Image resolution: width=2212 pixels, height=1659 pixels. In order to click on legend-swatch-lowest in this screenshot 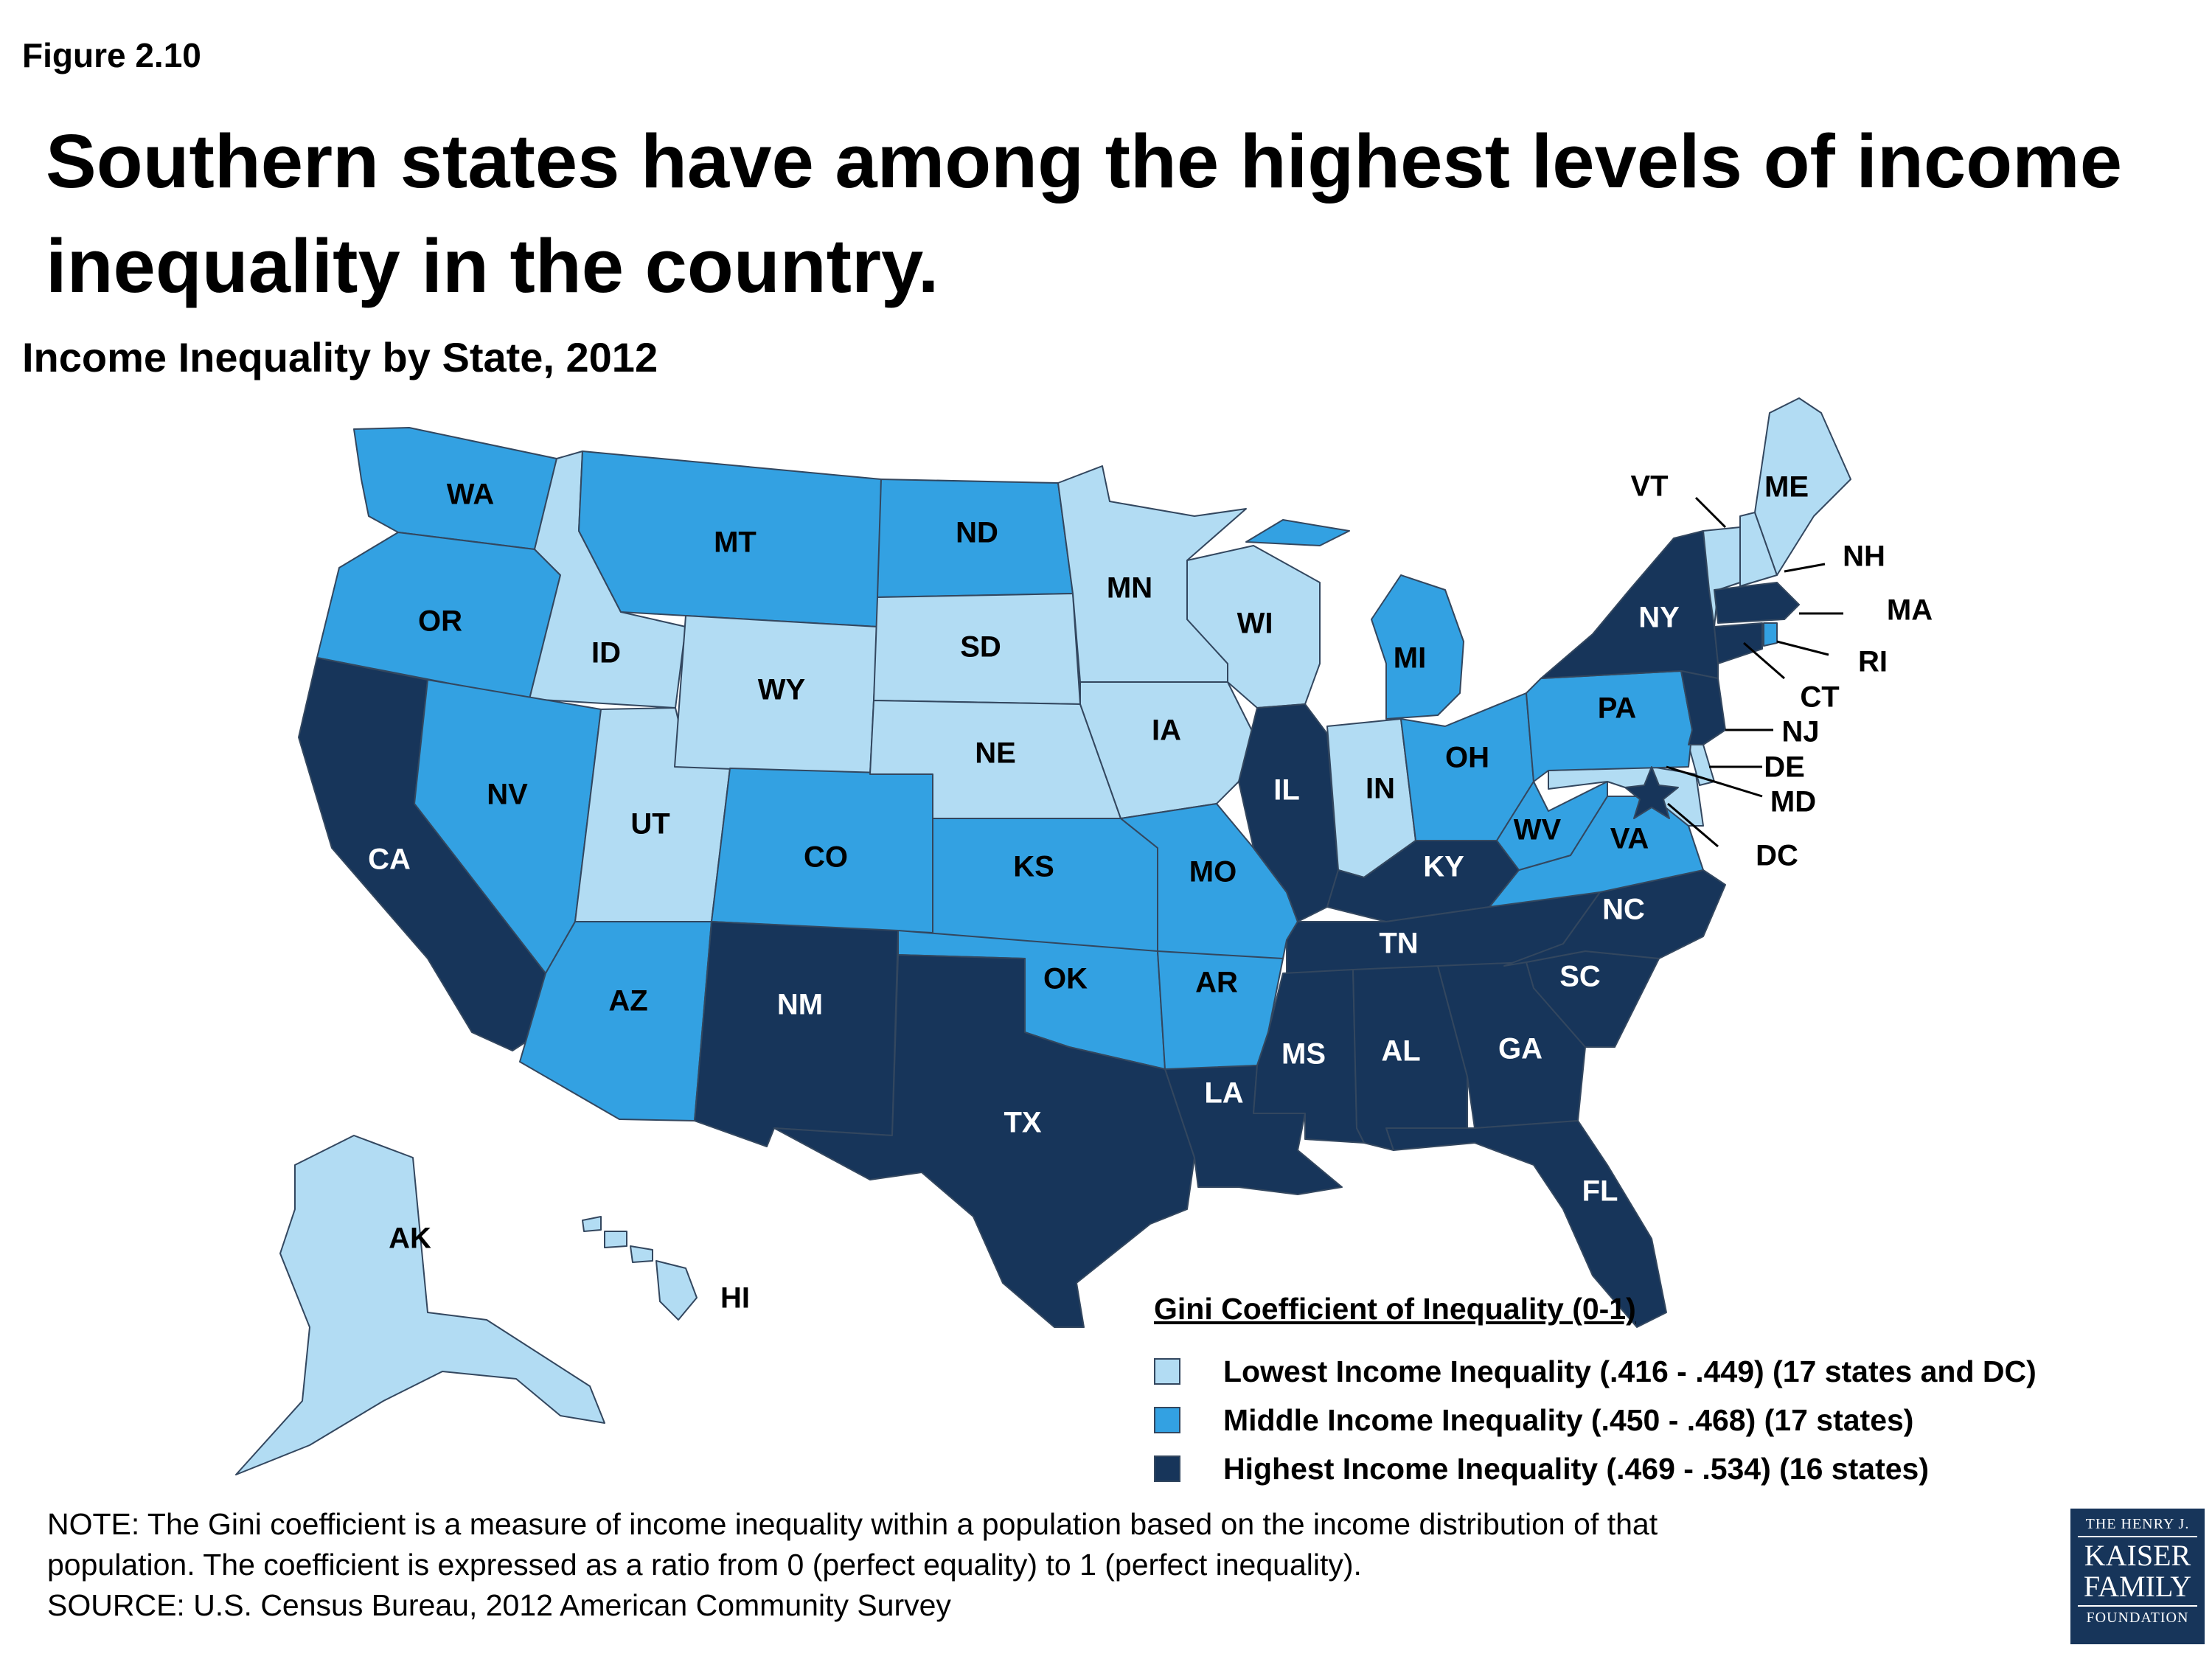, I will do `click(1167, 1371)`.